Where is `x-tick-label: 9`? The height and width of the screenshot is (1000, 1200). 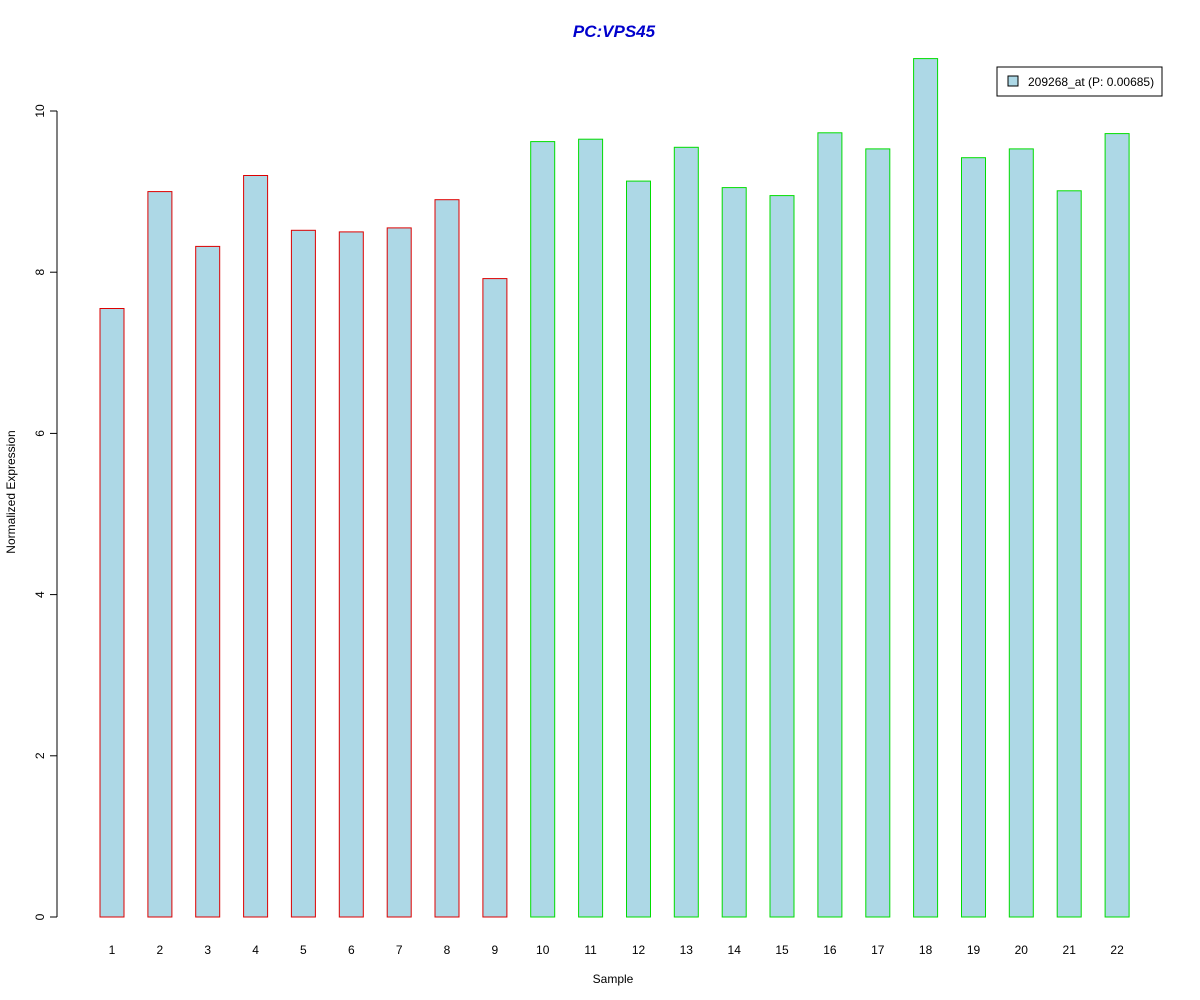 x-tick-label: 9 is located at coordinates (495, 950).